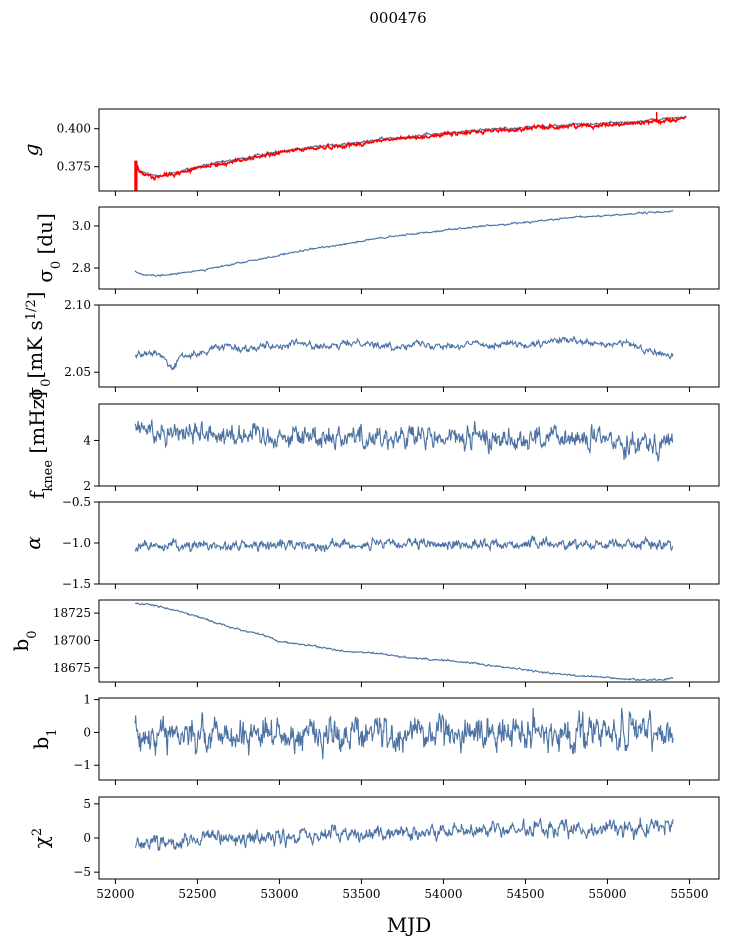  I want to click on ytick-label-g-0: 0.375, so click(74, 167).